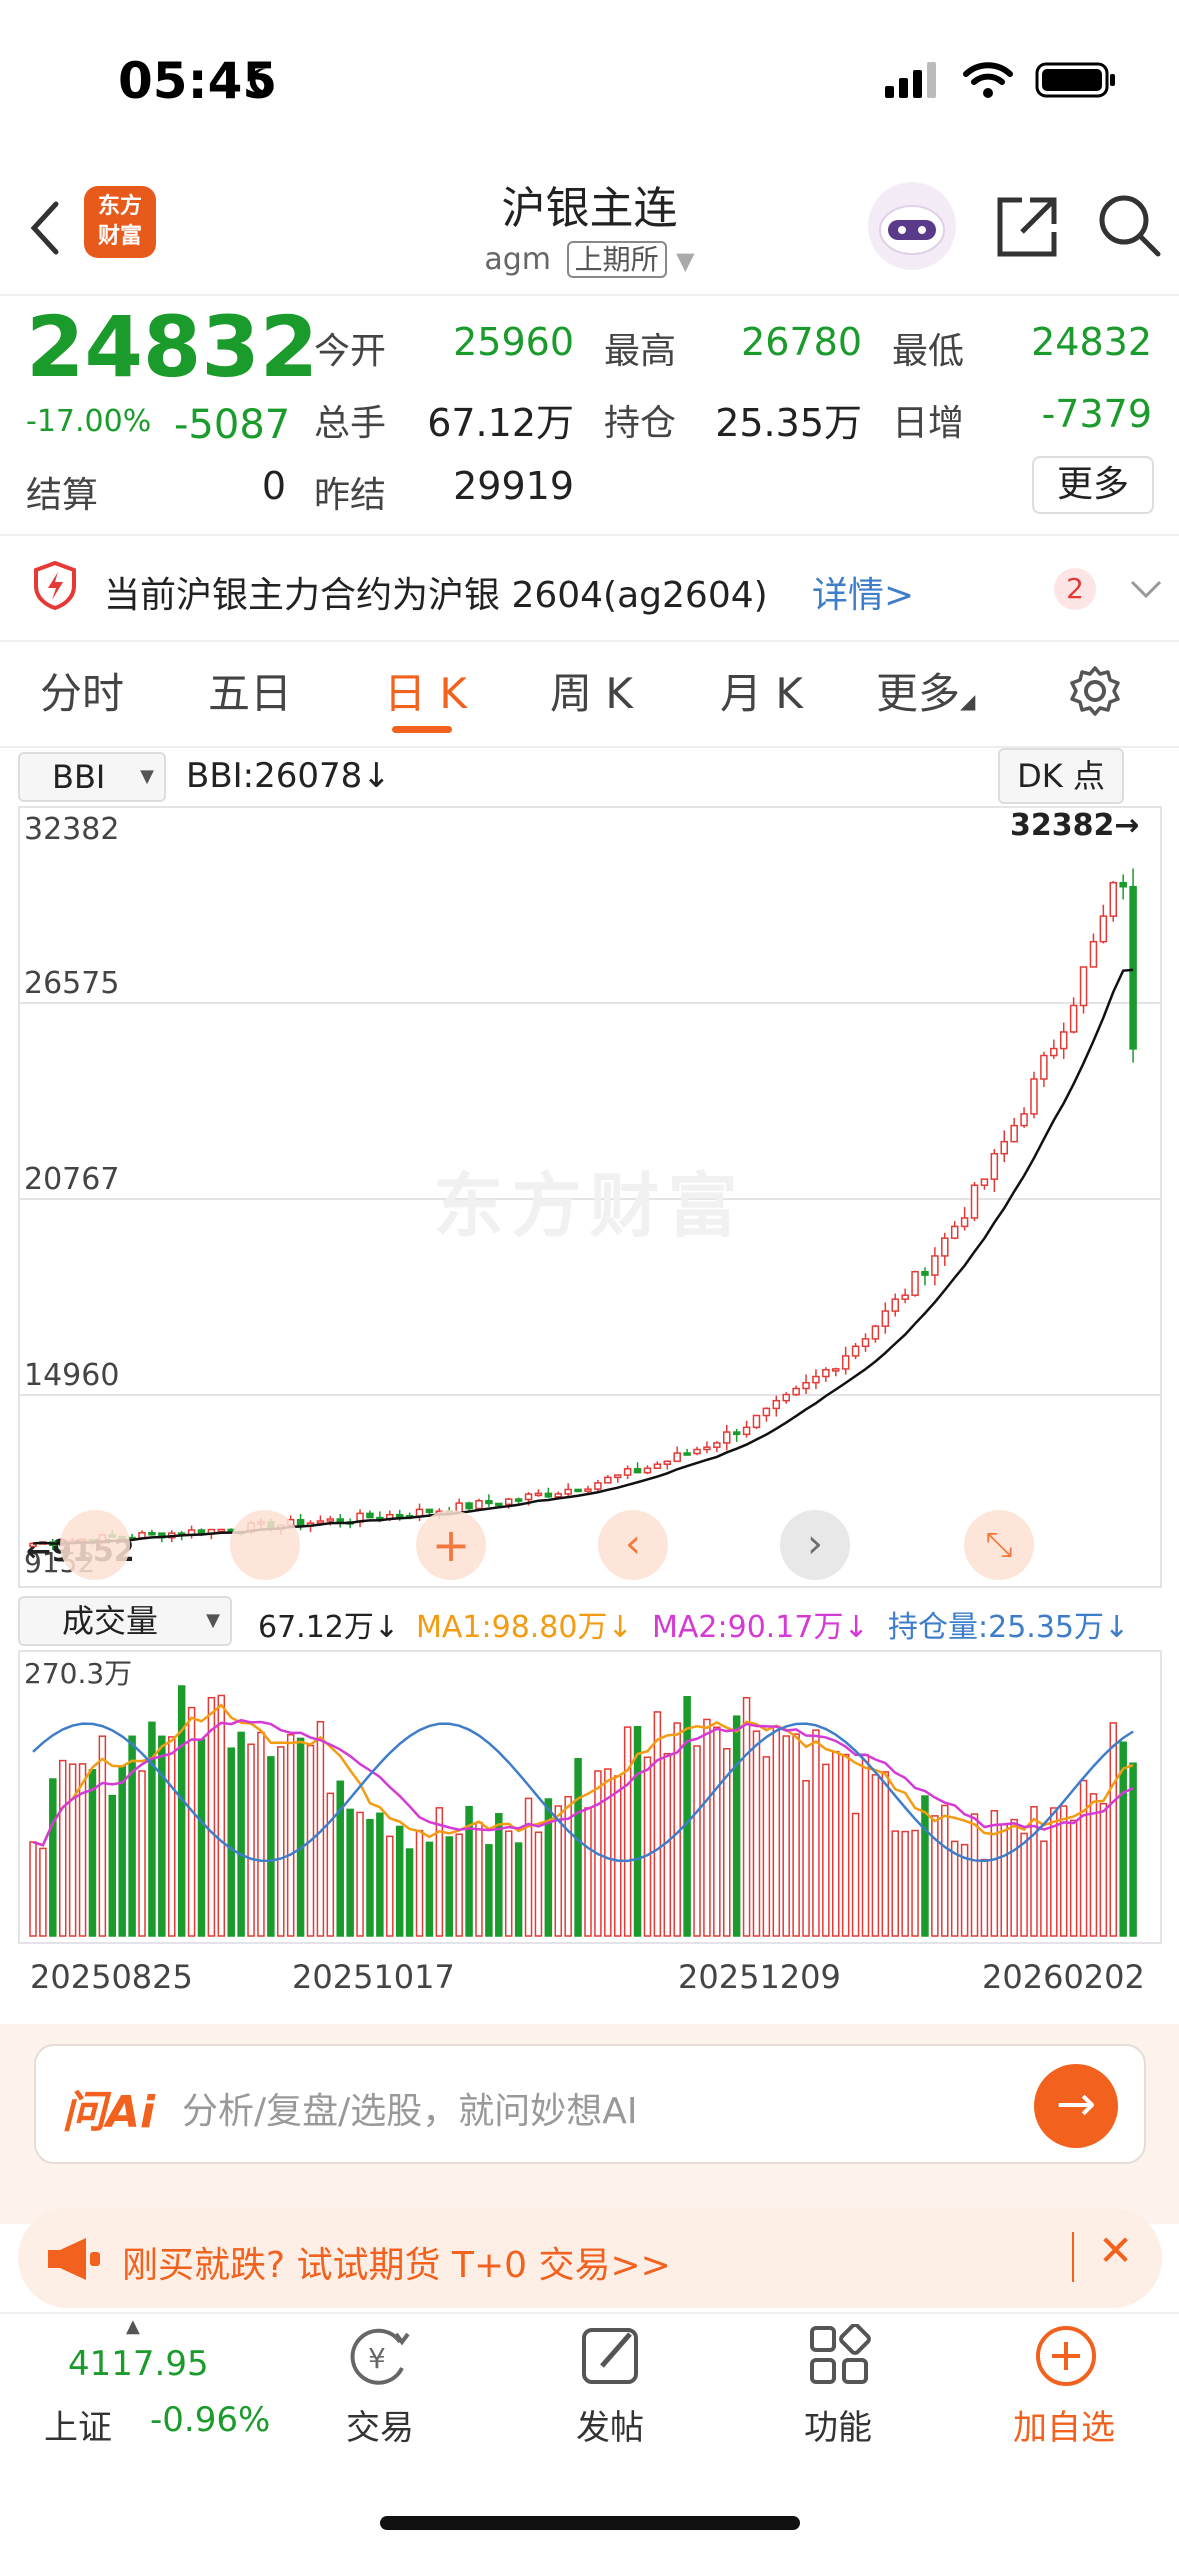  What do you see at coordinates (78, 1673) in the screenshot?
I see `volume-axis-top-label: 270.3万` at bounding box center [78, 1673].